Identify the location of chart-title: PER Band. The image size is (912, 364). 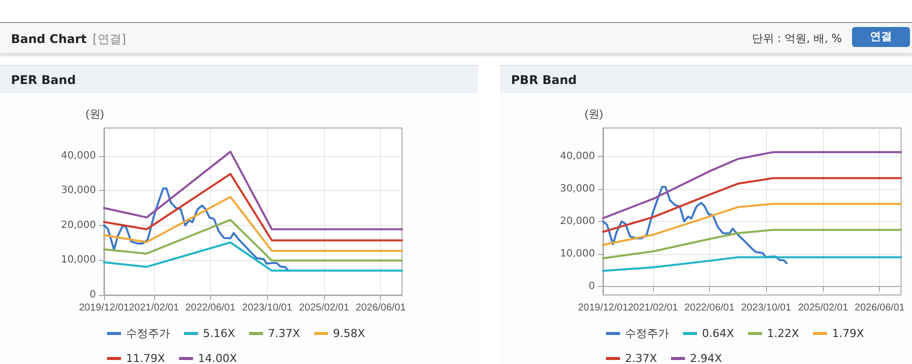
(239, 79).